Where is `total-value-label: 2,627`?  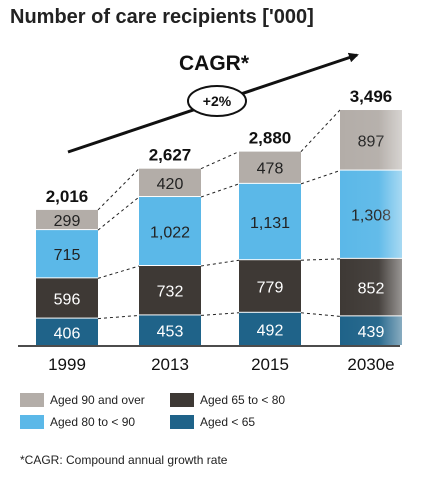 total-value-label: 2,627 is located at coordinates (170, 155).